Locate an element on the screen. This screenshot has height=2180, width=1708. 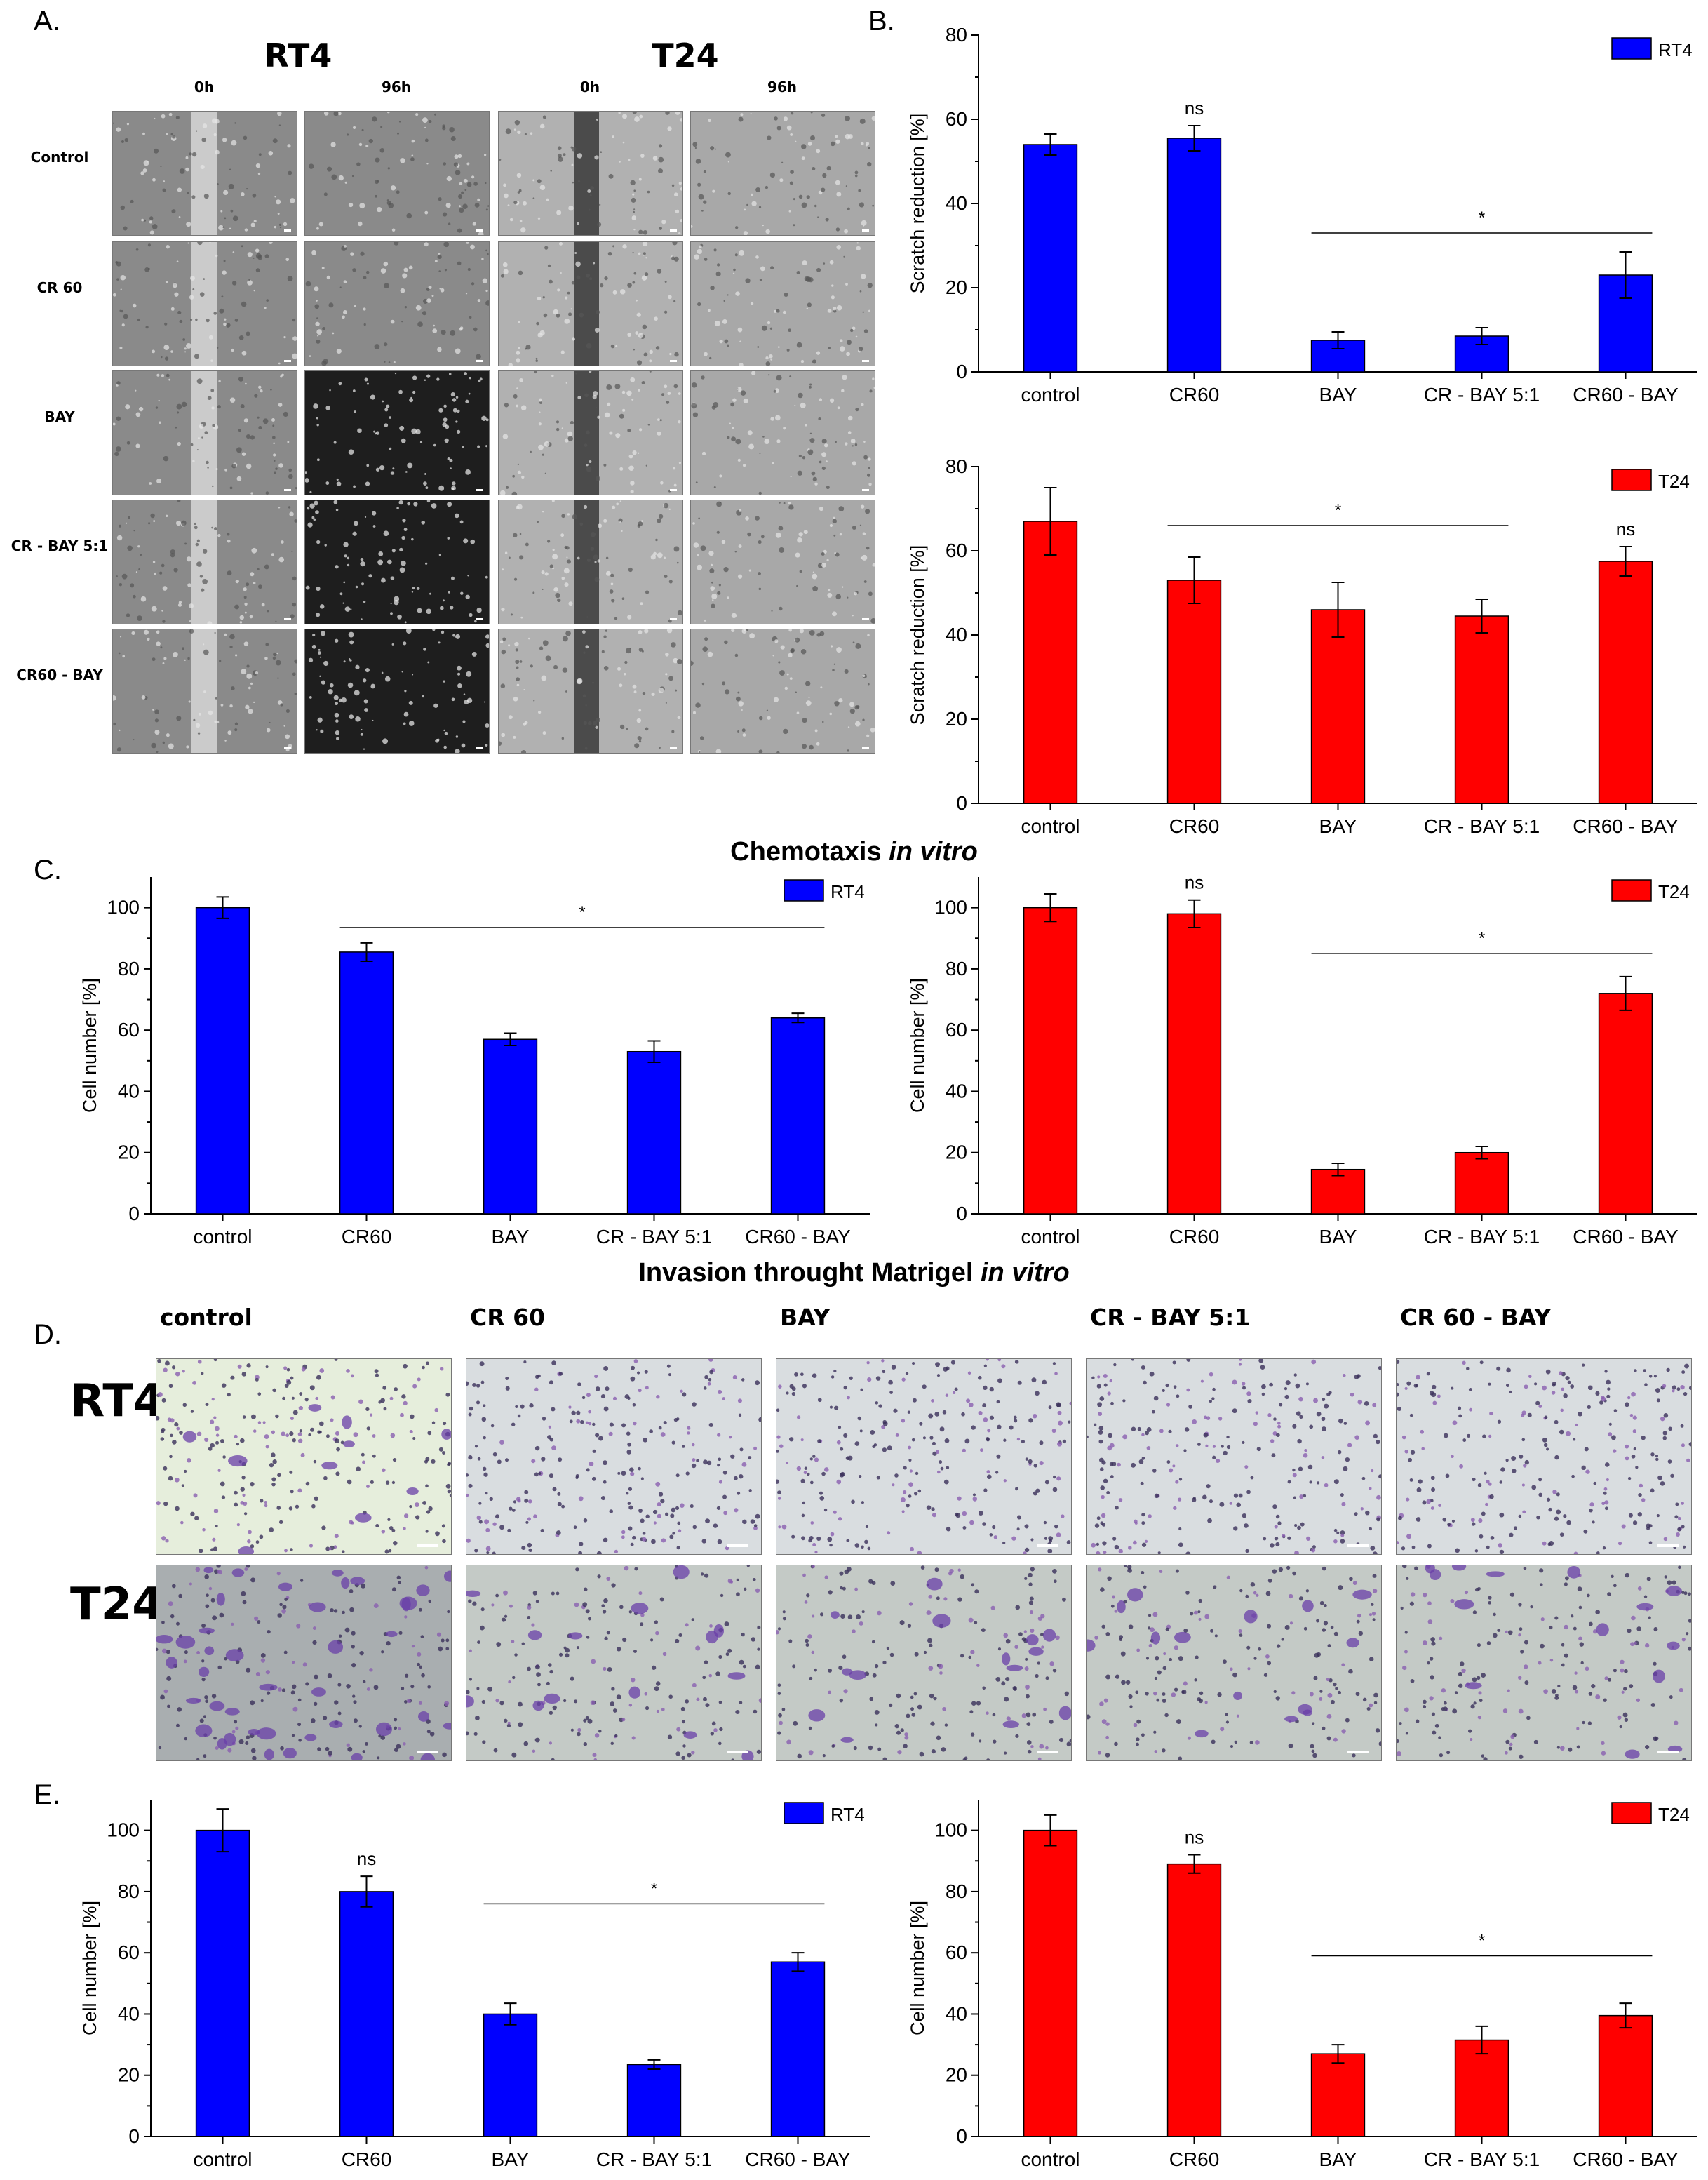
bar is located at coordinates (1194, 1064).